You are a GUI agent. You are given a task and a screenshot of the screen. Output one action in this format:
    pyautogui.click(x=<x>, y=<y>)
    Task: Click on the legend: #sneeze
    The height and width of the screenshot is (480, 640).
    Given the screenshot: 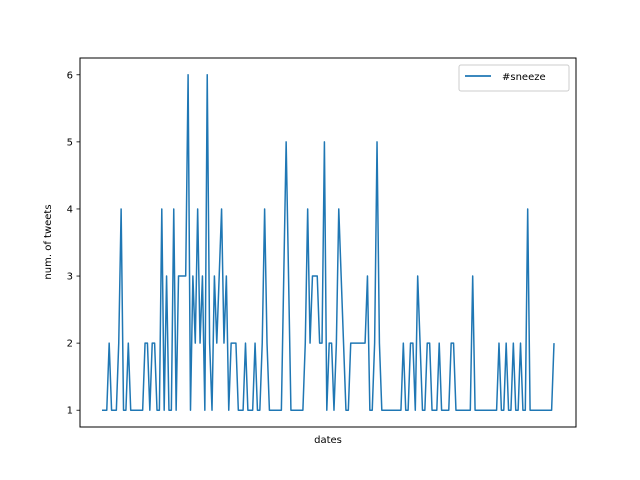 What is the action you would take?
    pyautogui.click(x=514, y=78)
    